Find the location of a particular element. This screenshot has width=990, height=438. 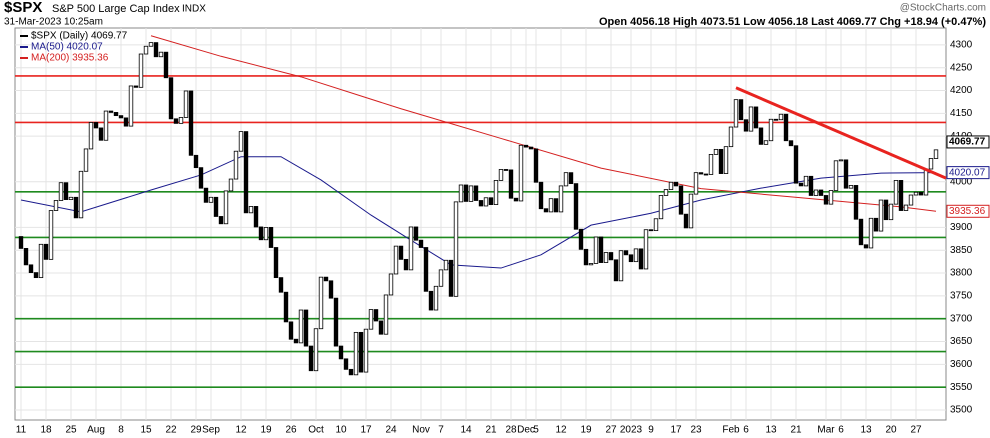

legend-label: MA(200) 3935.36 is located at coordinates (70, 58).